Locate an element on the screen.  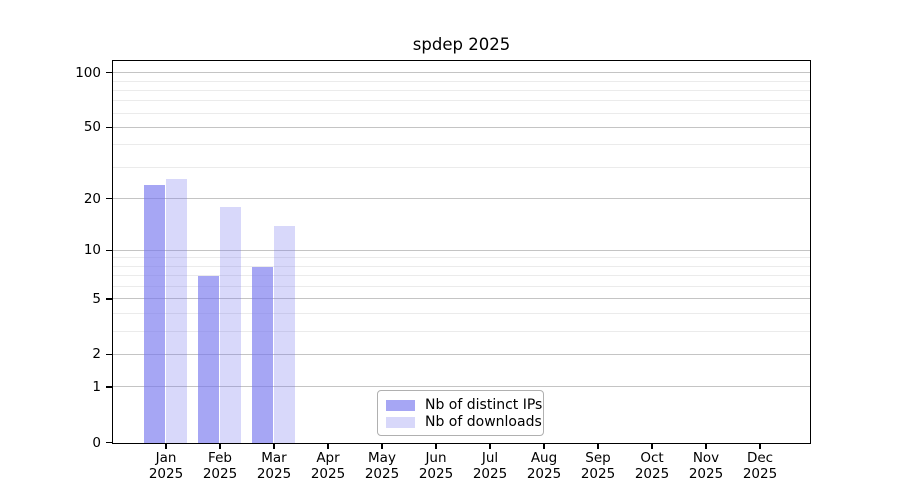
y-tick-label-5: 5 is located at coordinates (96, 298).